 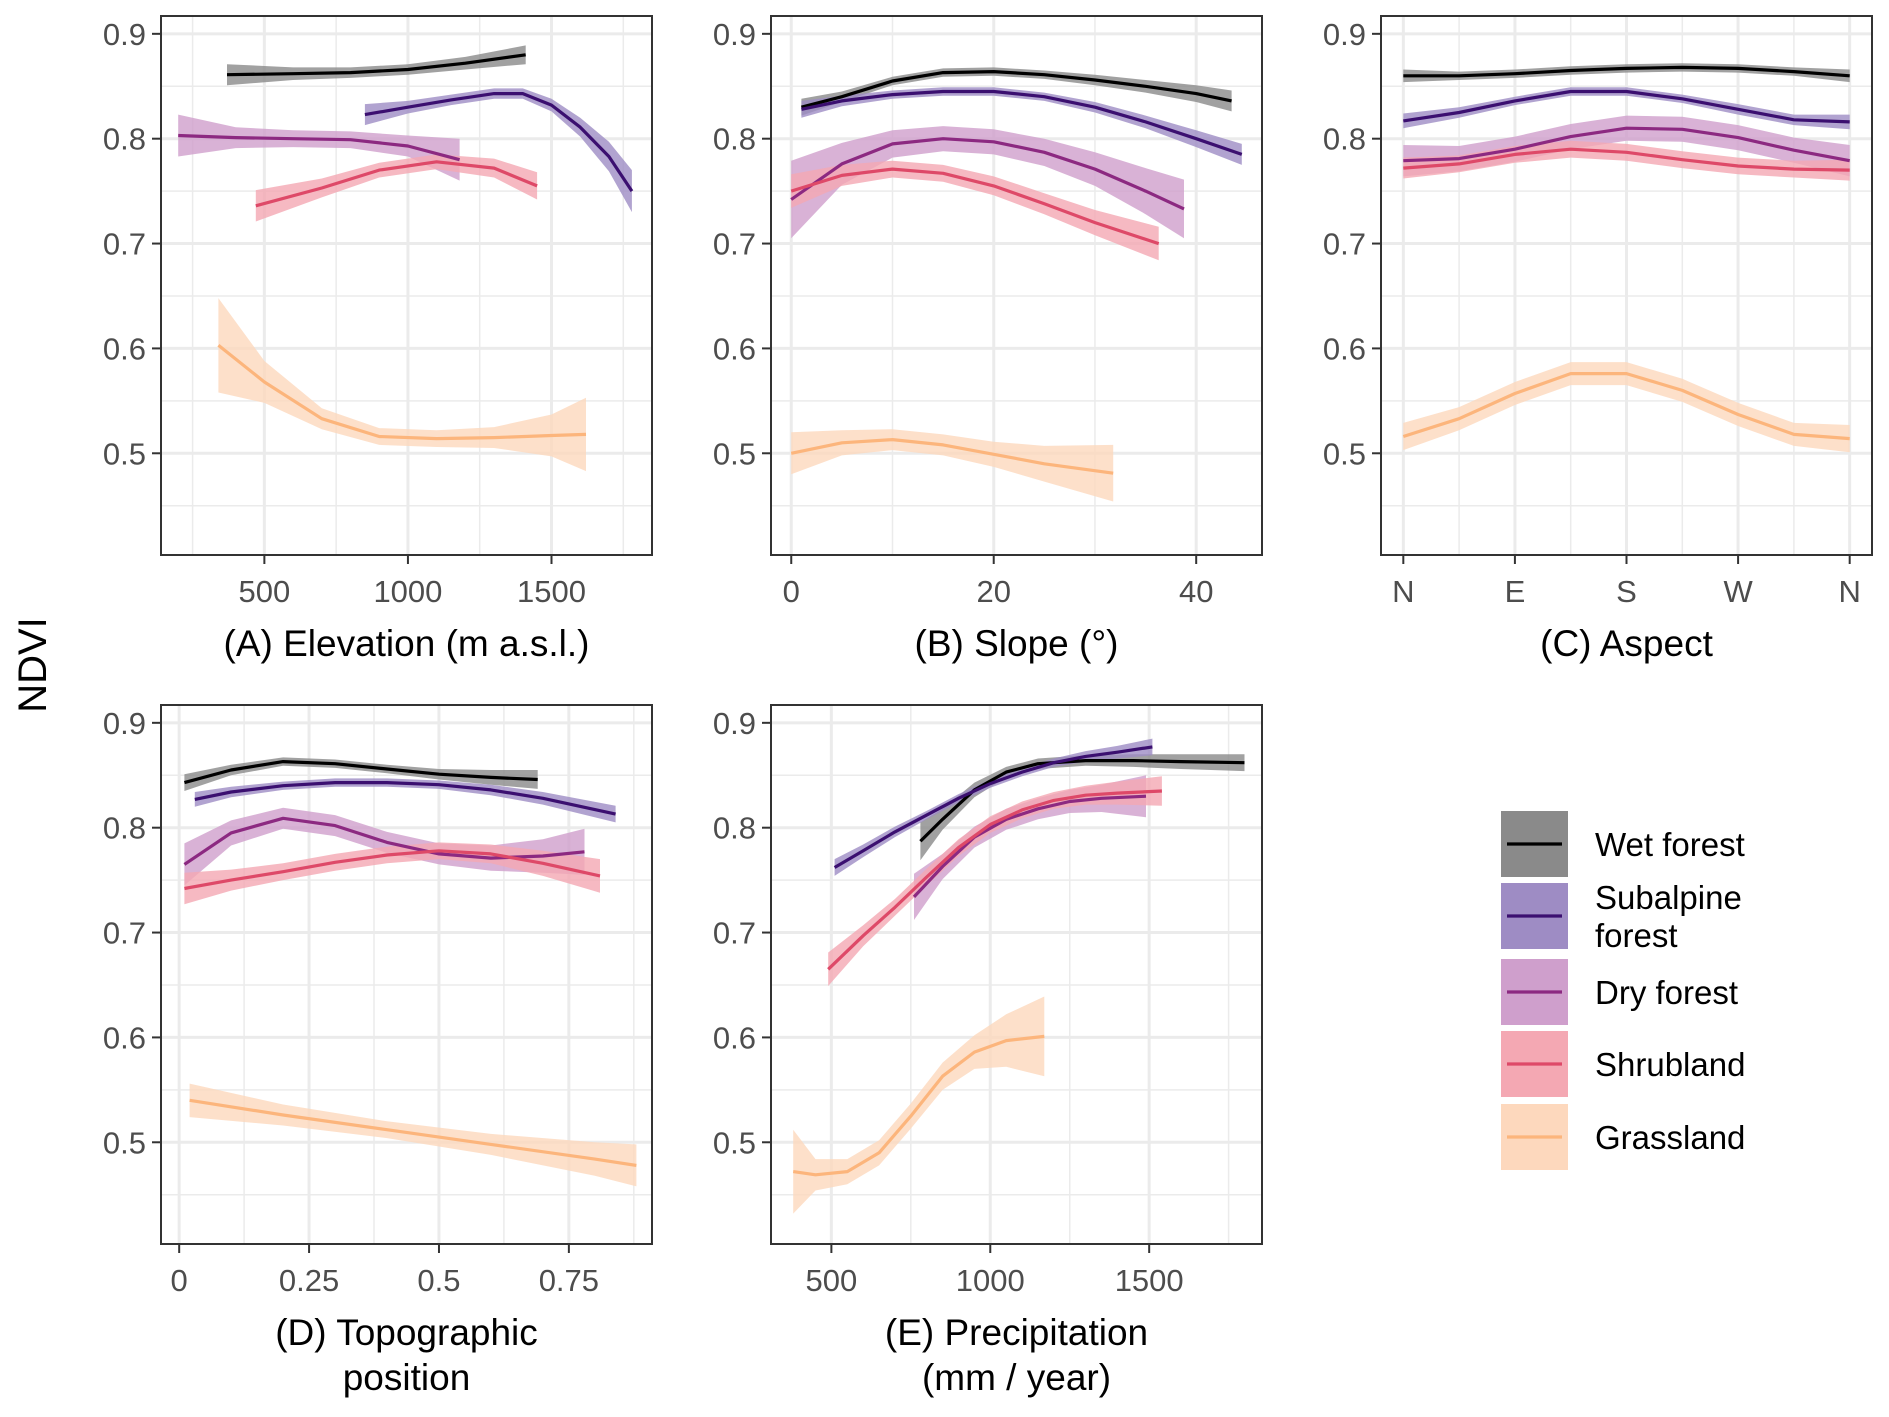 I want to click on x-axis-title: (B) Slope (°), so click(x=1017, y=643).